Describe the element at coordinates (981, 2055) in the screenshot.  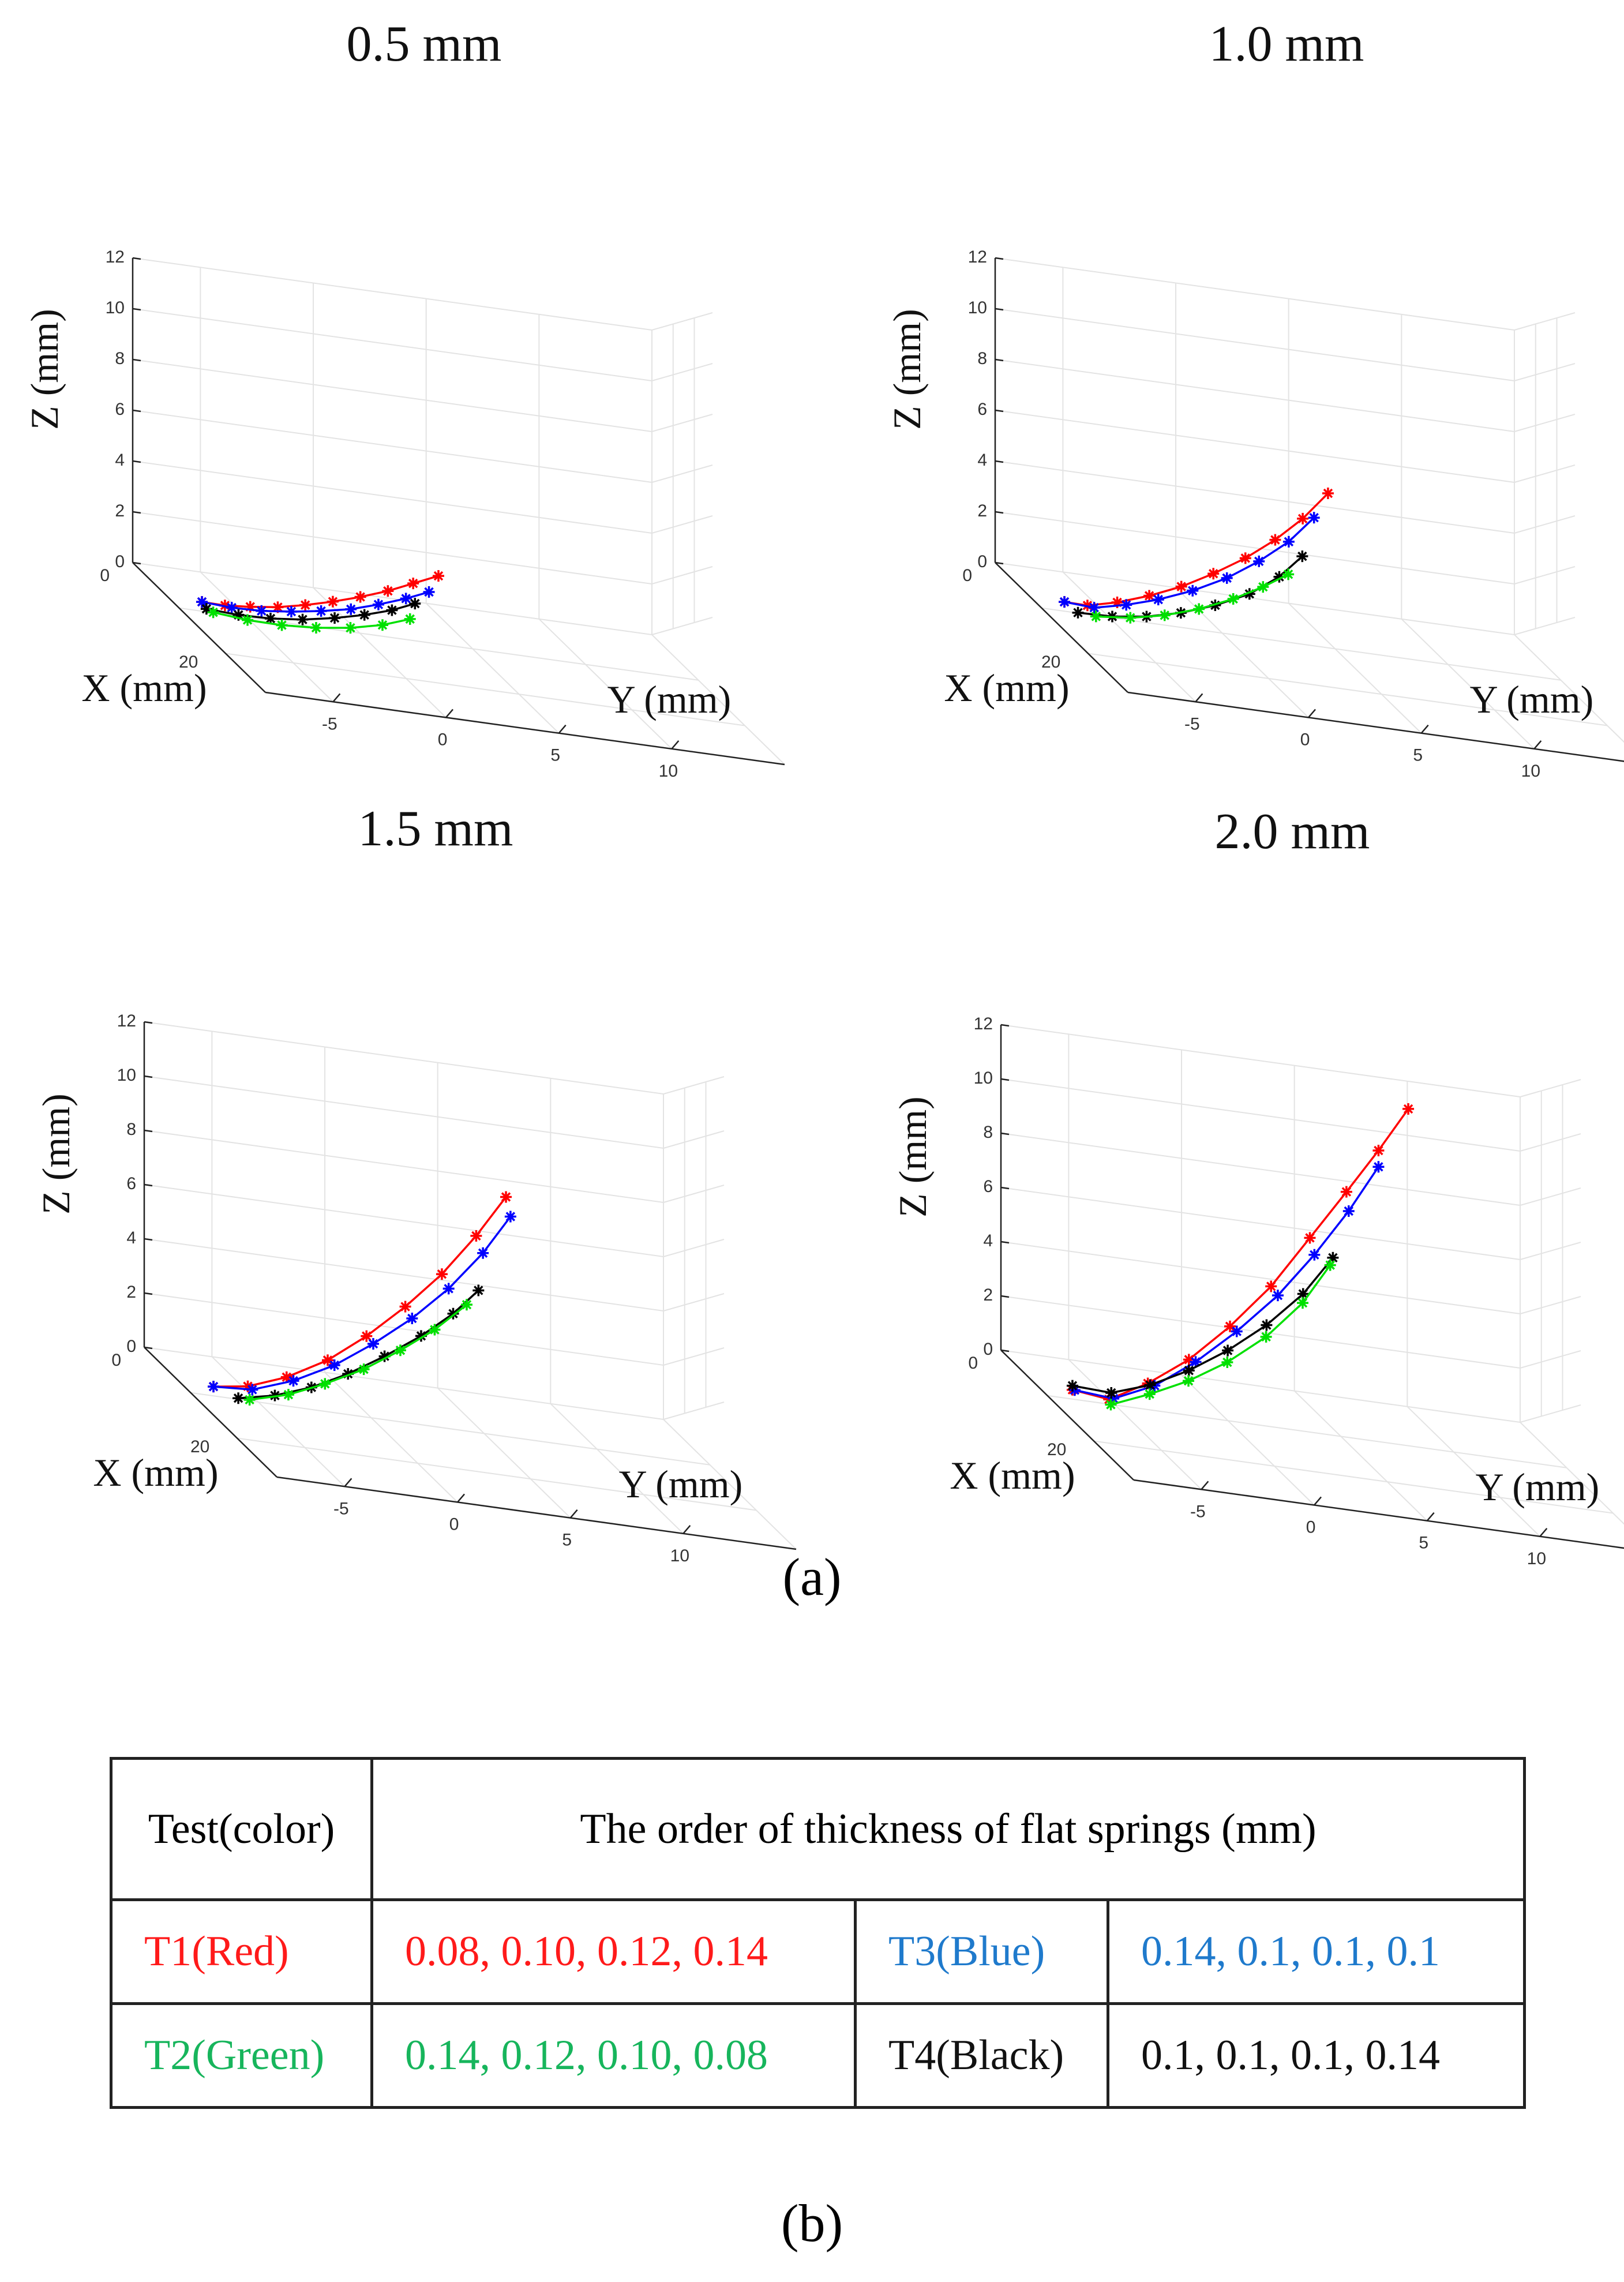
I see `test-label-t4: T4(Black)` at that location.